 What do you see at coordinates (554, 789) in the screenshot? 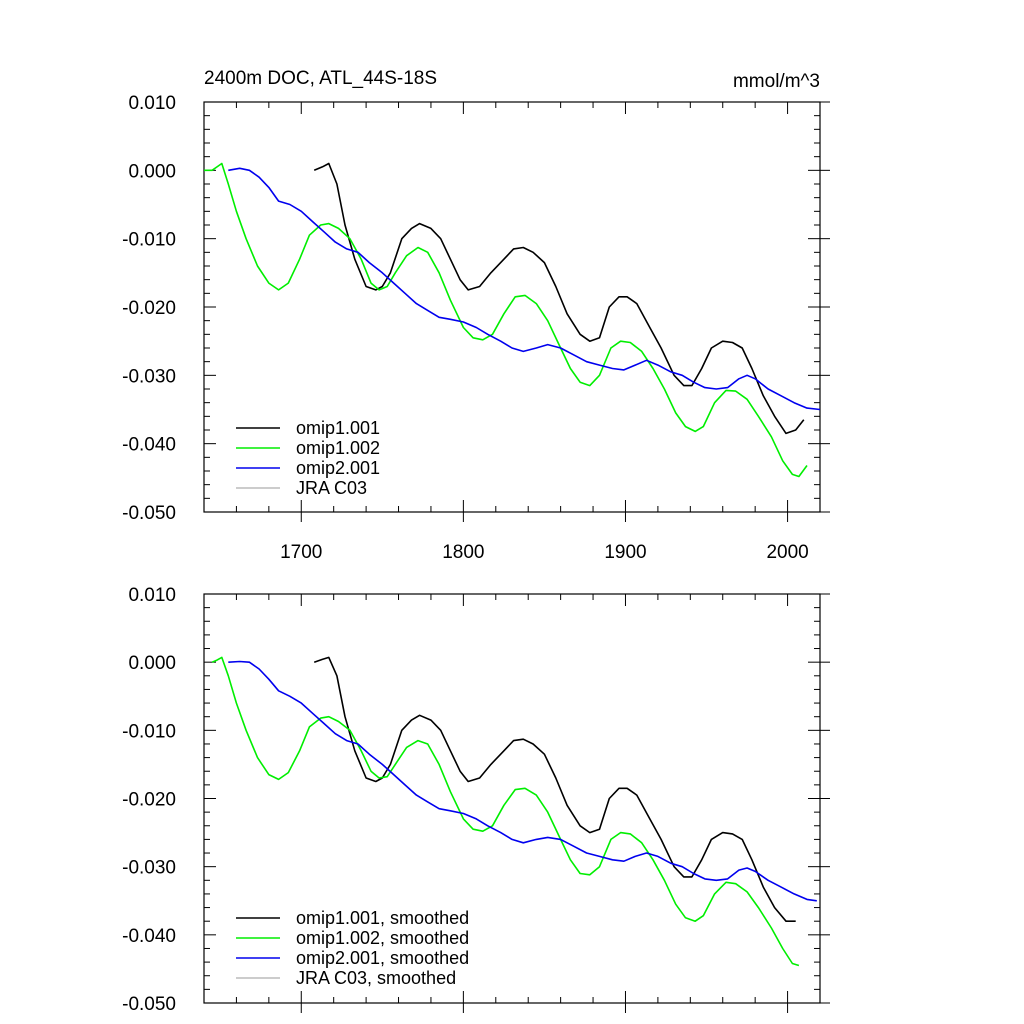
I see `series-line-omip1-001-smoothed` at bounding box center [554, 789].